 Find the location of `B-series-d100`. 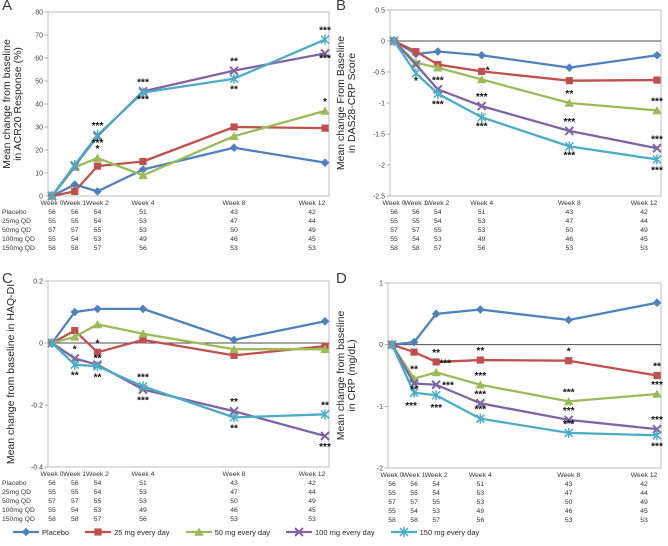

B-series-d100 is located at coordinates (525, 94).